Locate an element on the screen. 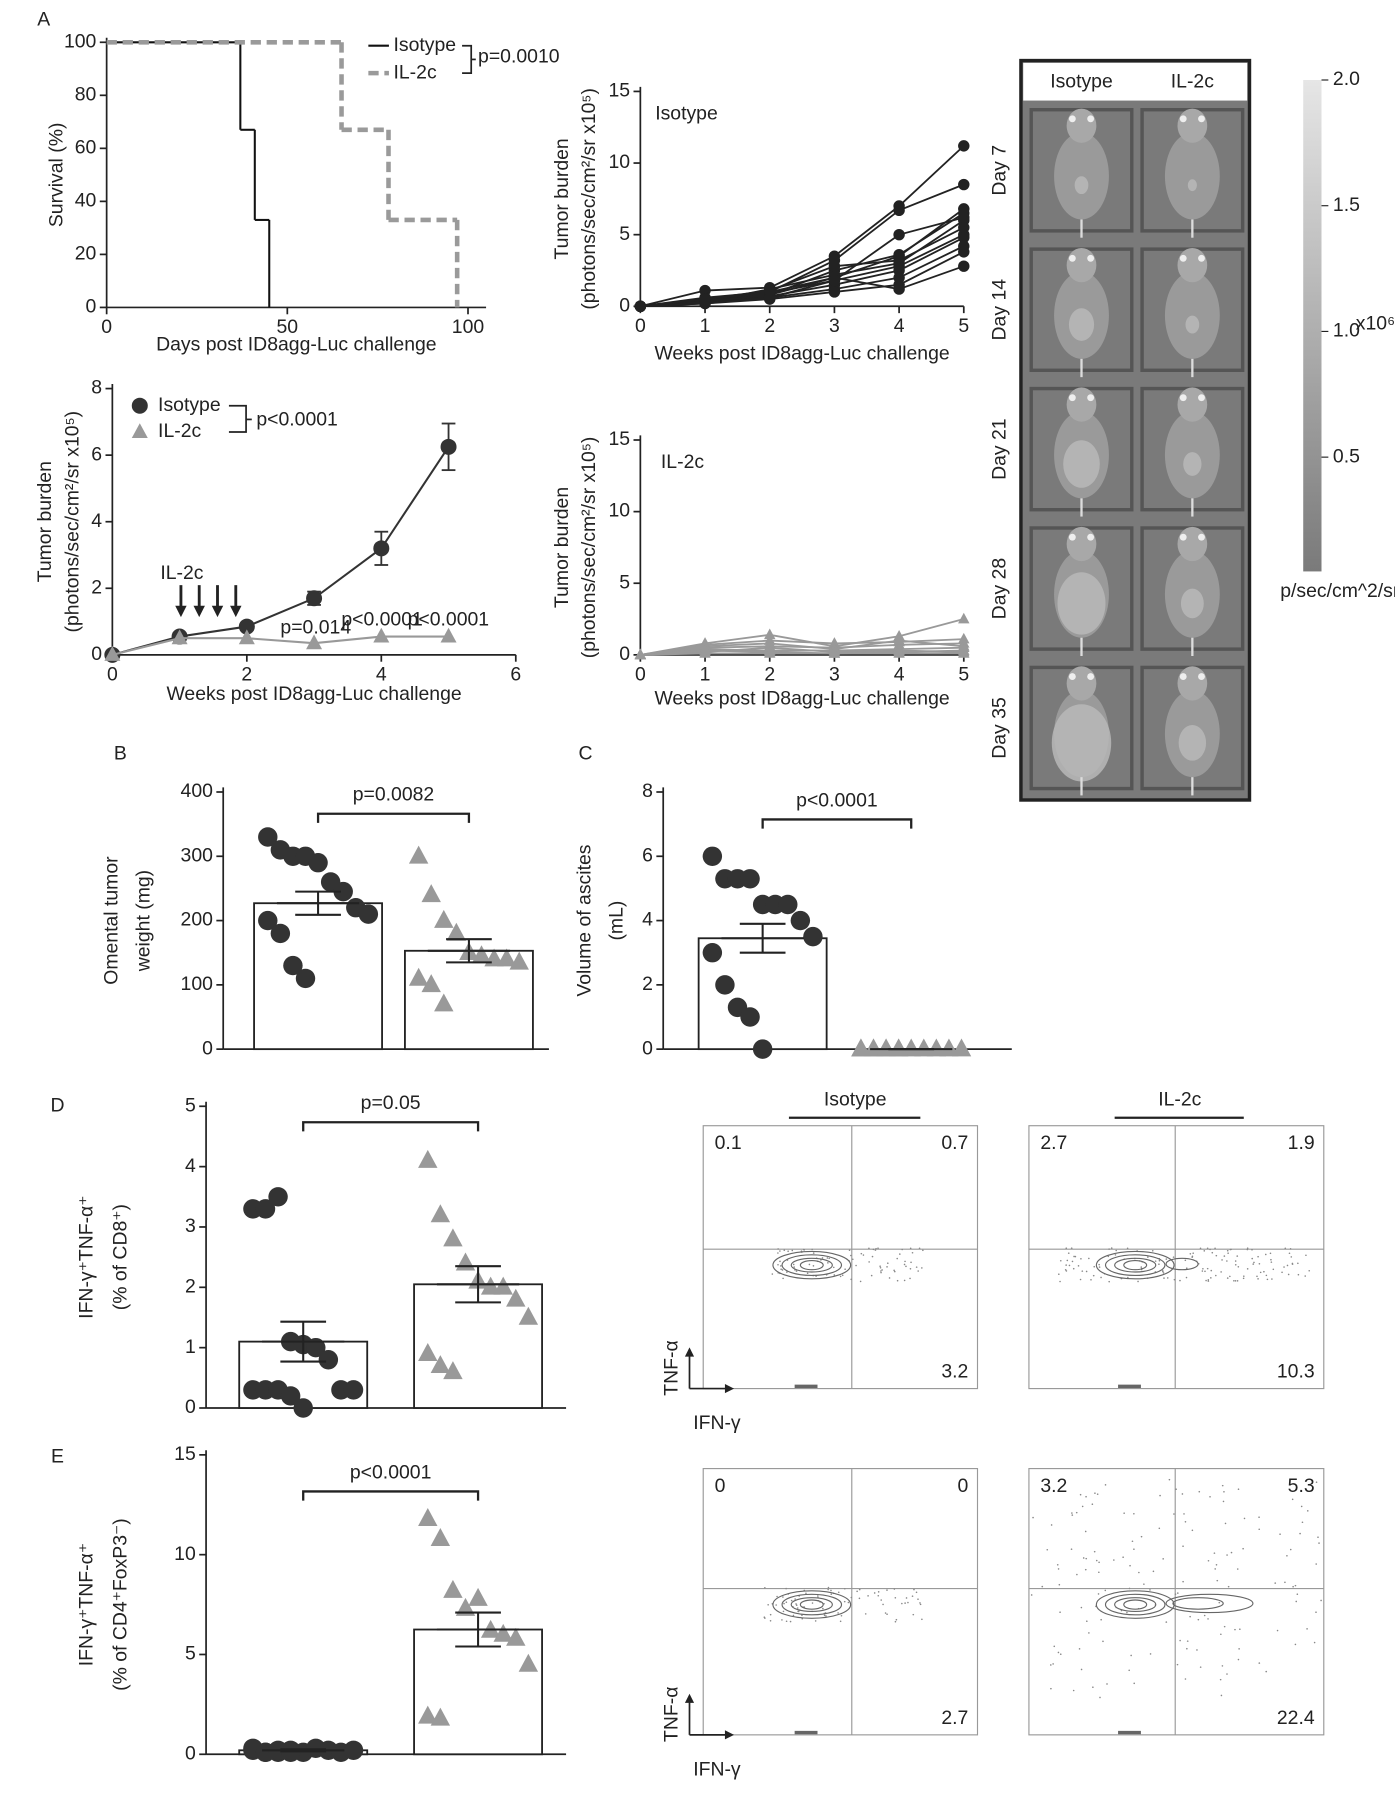  x-tick-label: 2 is located at coordinates (769, 326).